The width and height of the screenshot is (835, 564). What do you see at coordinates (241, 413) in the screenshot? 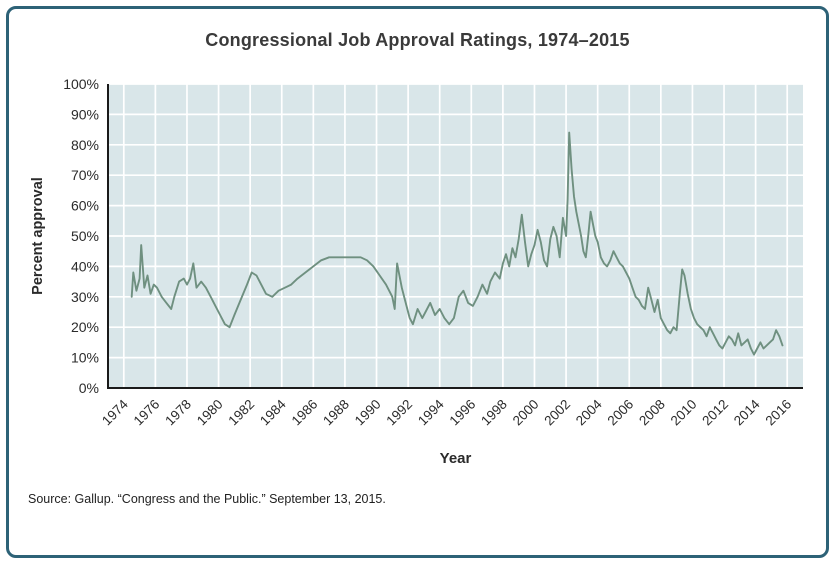
I see `x-tick-label: 1982` at bounding box center [241, 413].